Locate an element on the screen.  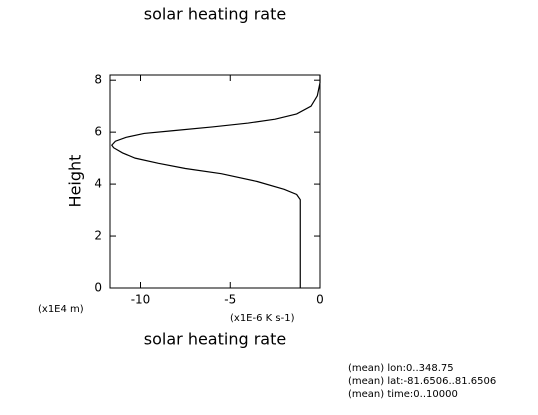
x-unit: (x1E-6 K s-1) is located at coordinates (262, 318).